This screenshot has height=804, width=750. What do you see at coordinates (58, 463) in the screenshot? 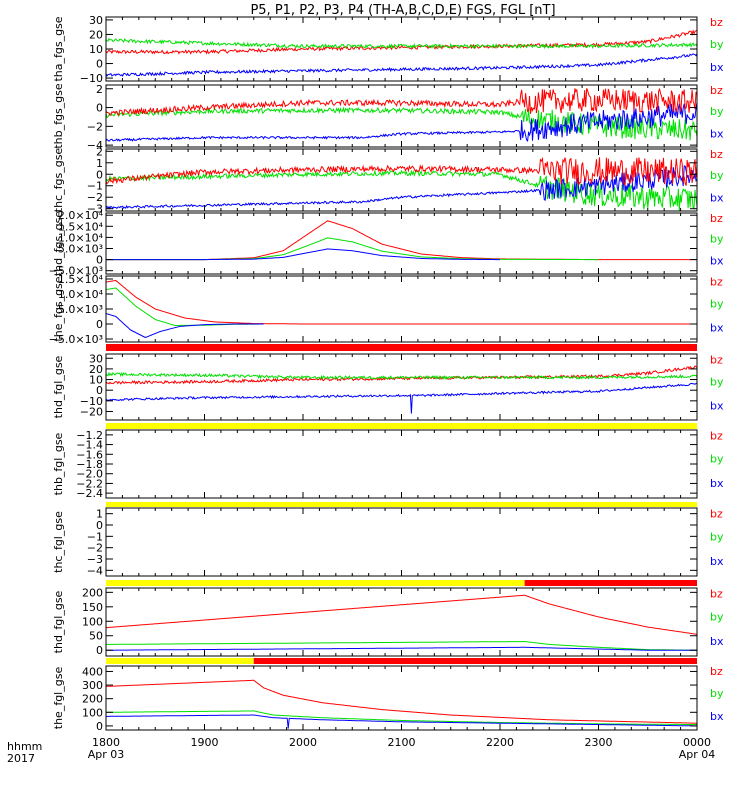
I see `y-axis-label: thb_fgl_gse` at bounding box center [58, 463].